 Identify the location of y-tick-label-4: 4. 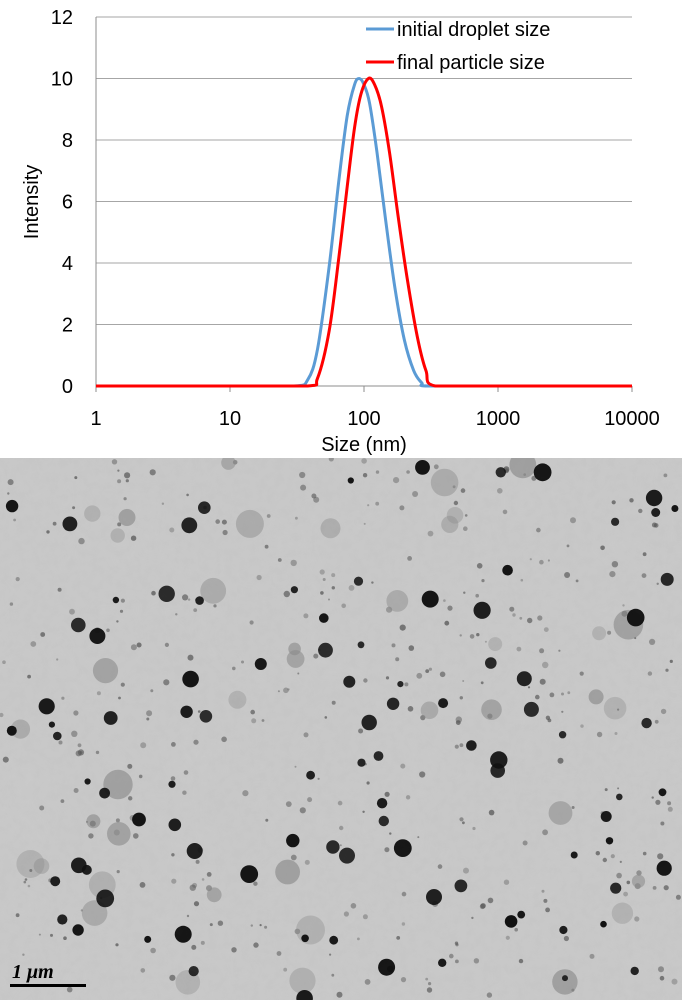
(67, 264).